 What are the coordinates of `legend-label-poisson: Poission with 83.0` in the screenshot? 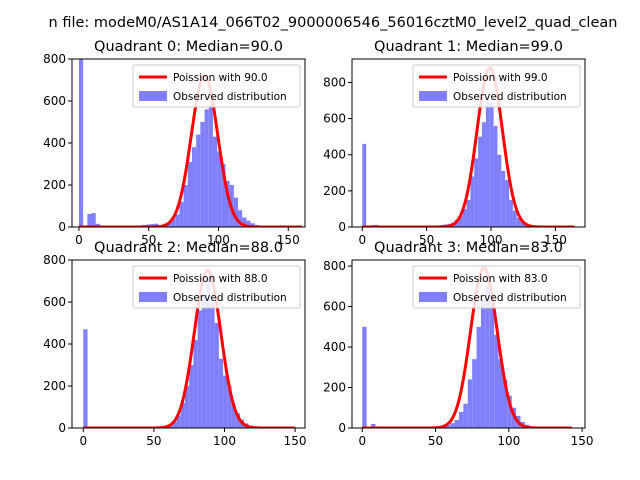 It's located at (500, 279).